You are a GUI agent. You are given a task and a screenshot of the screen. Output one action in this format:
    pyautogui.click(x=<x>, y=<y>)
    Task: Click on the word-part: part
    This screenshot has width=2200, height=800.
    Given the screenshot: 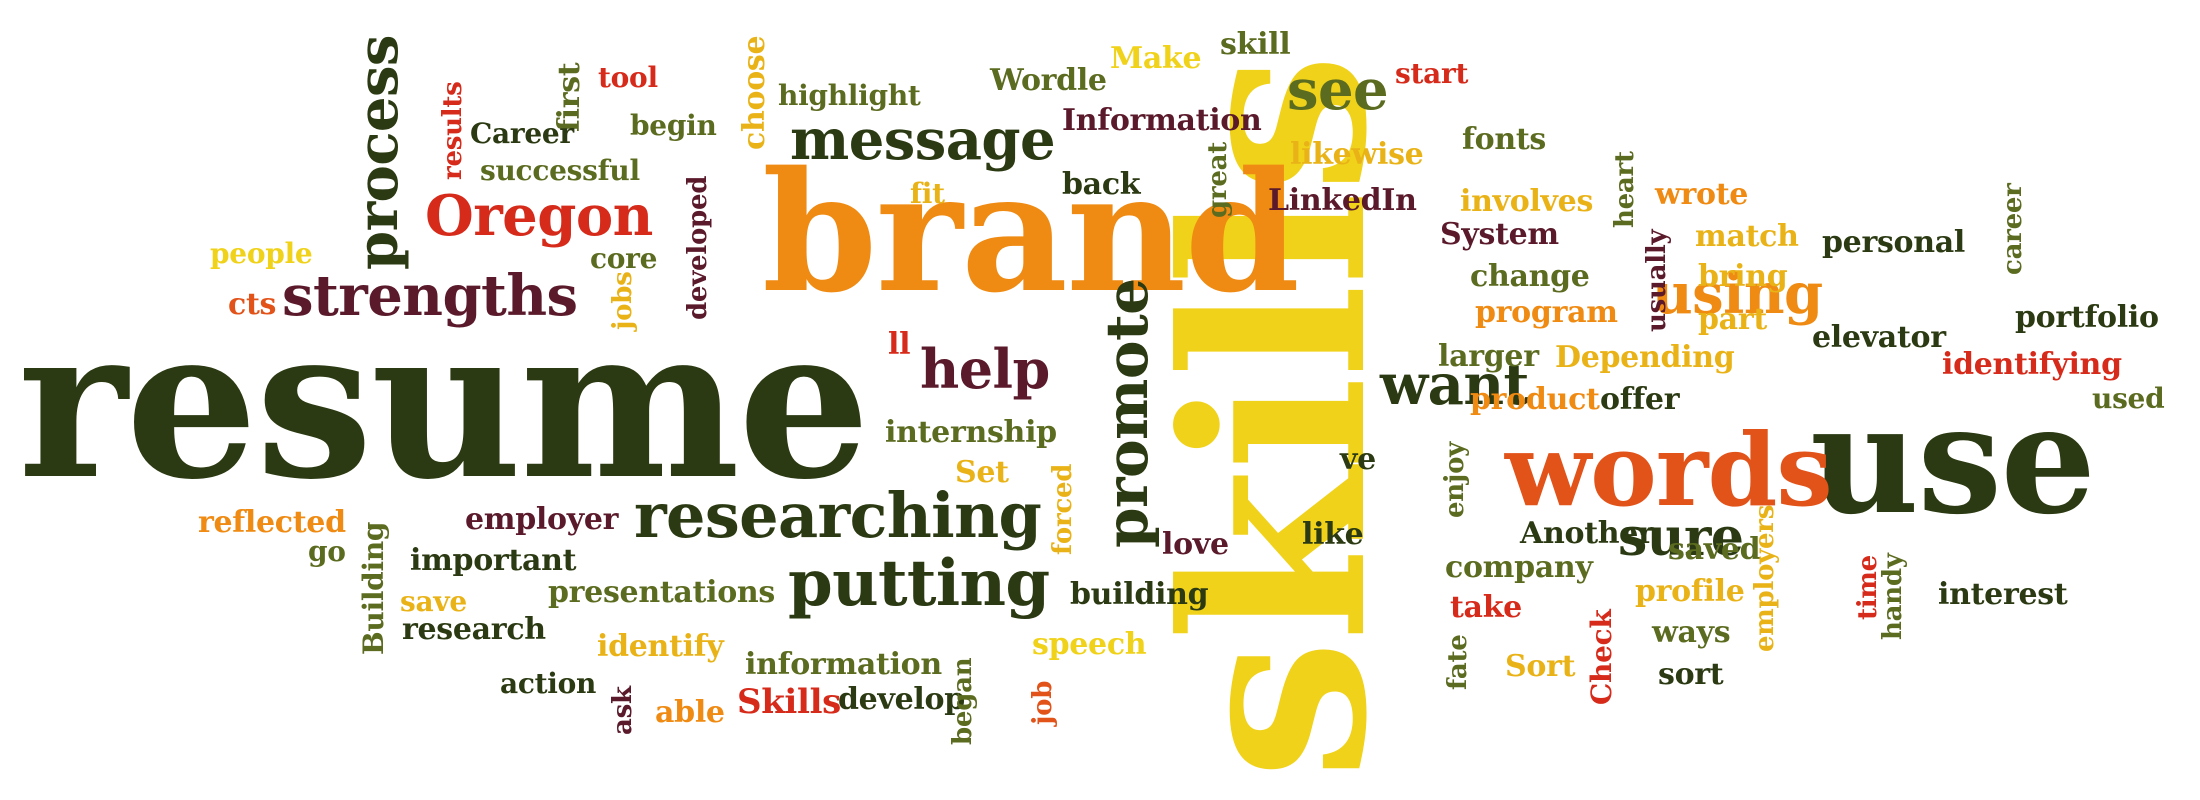 What is the action you would take?
    pyautogui.click(x=1732, y=319)
    